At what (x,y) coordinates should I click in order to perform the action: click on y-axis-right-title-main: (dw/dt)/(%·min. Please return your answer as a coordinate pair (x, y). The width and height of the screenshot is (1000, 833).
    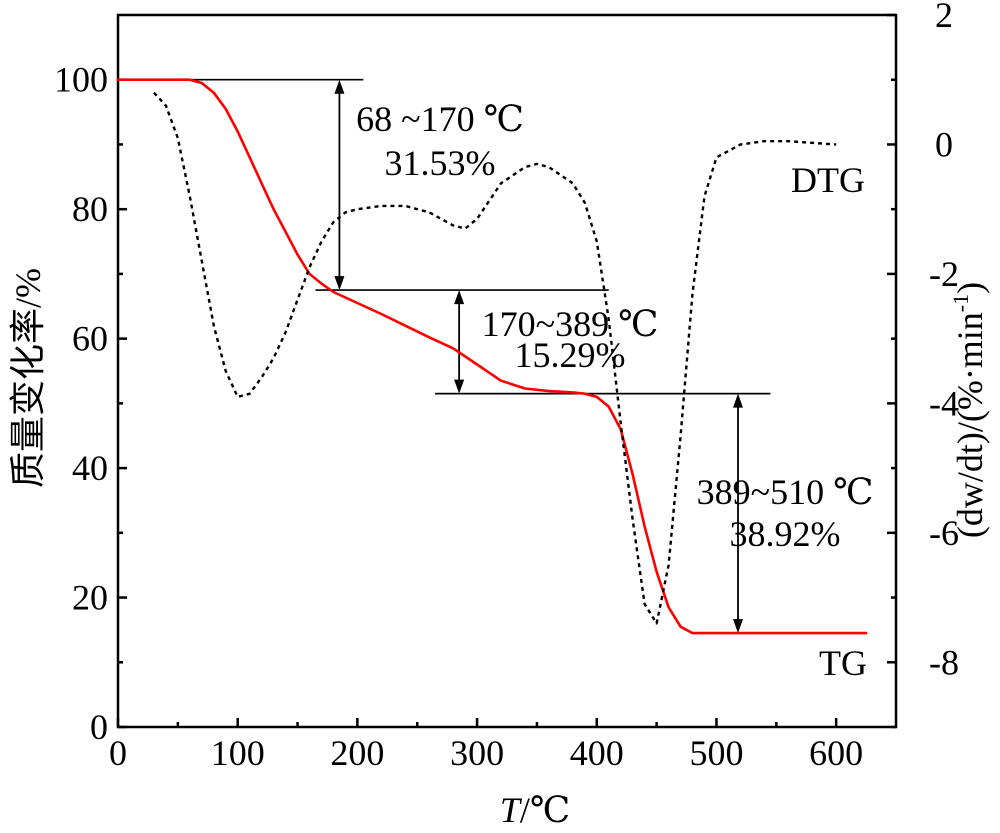
    Looking at the image, I should click on (970, 425).